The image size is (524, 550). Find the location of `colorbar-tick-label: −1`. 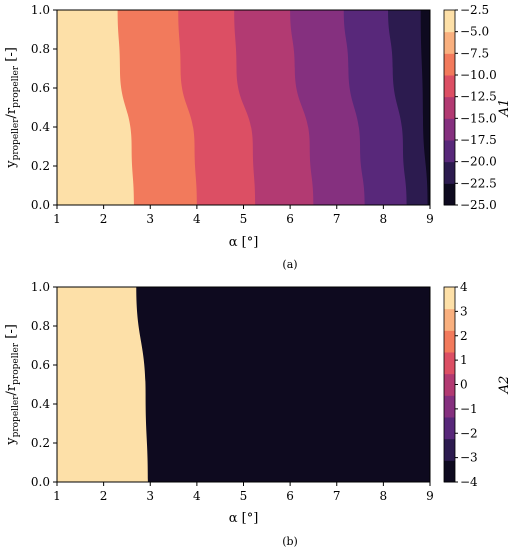

colorbar-tick-label: −1 is located at coordinates (469, 409).